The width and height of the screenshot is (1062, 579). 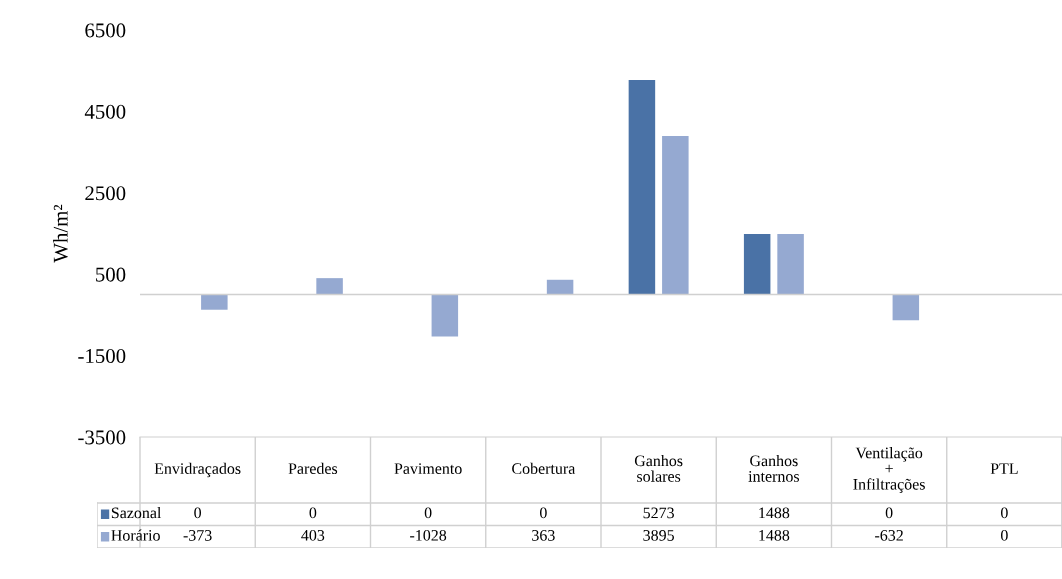 I want to click on x-tick-label: Cobertura, so click(x=544, y=468).